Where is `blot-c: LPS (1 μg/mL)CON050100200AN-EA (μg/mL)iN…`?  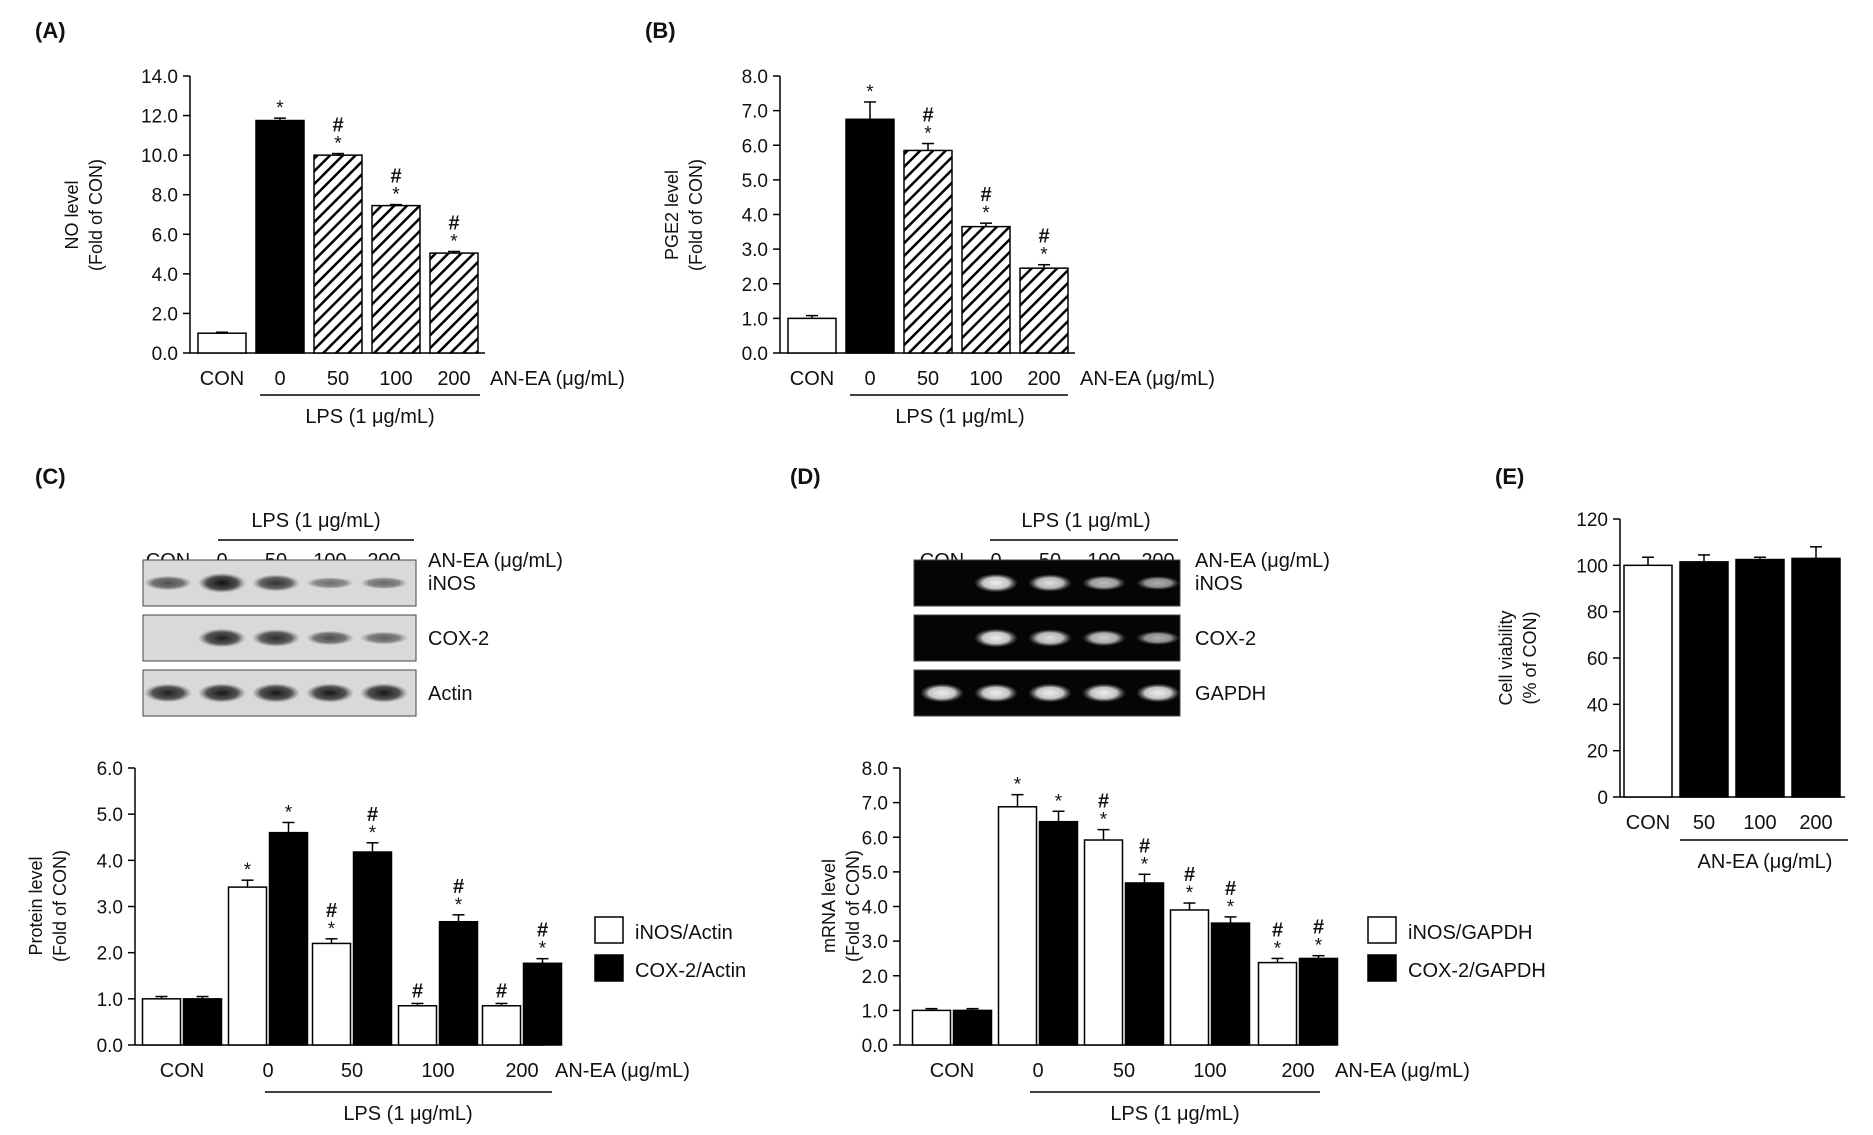
blot-c: LPS (1 μg/mL)CON050100200AN-EA (μg/mL)iN… is located at coordinates (352, 613).